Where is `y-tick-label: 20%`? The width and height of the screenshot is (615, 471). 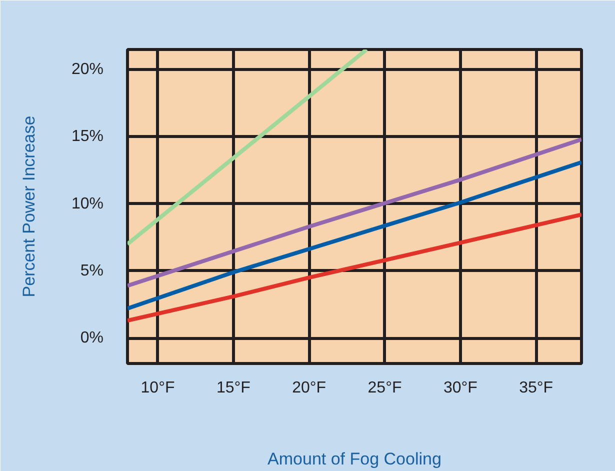
y-tick-label: 20% is located at coordinates (87, 69).